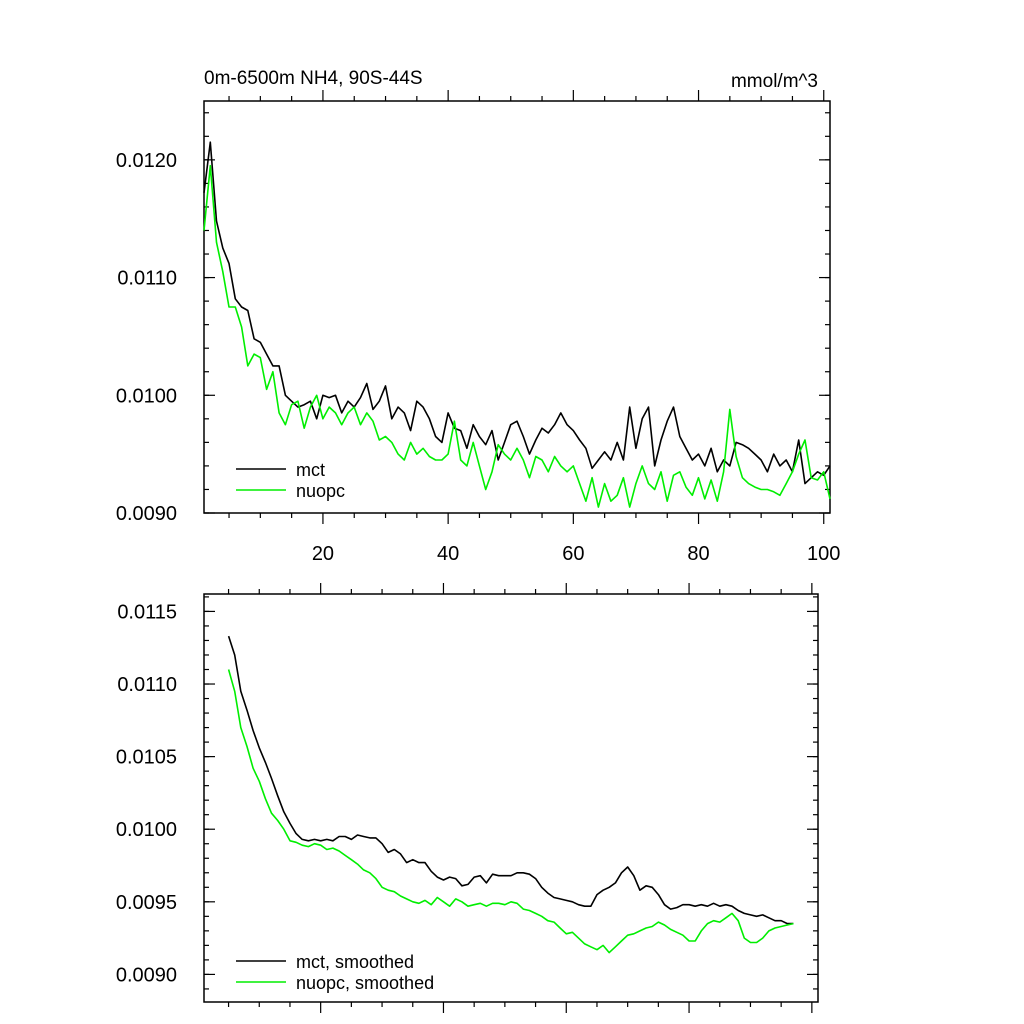 The height and width of the screenshot is (1024, 1024). Describe the element at coordinates (310, 470) in the screenshot. I see `legend-label-mct: mct` at that location.